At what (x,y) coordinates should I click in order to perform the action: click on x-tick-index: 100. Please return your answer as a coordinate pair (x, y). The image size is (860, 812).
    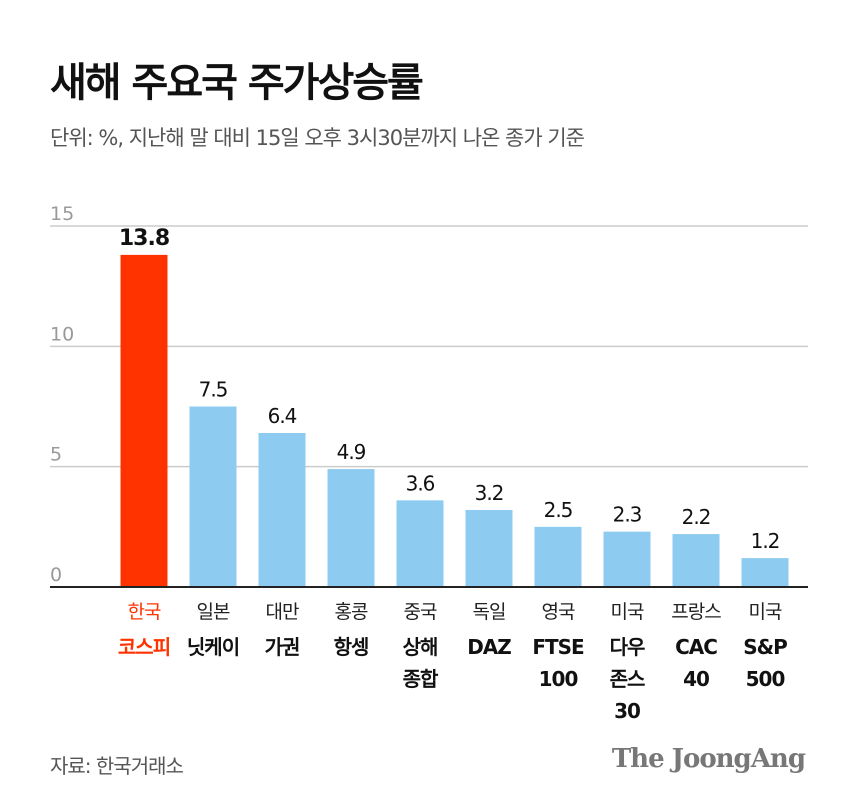
    Looking at the image, I should click on (558, 679).